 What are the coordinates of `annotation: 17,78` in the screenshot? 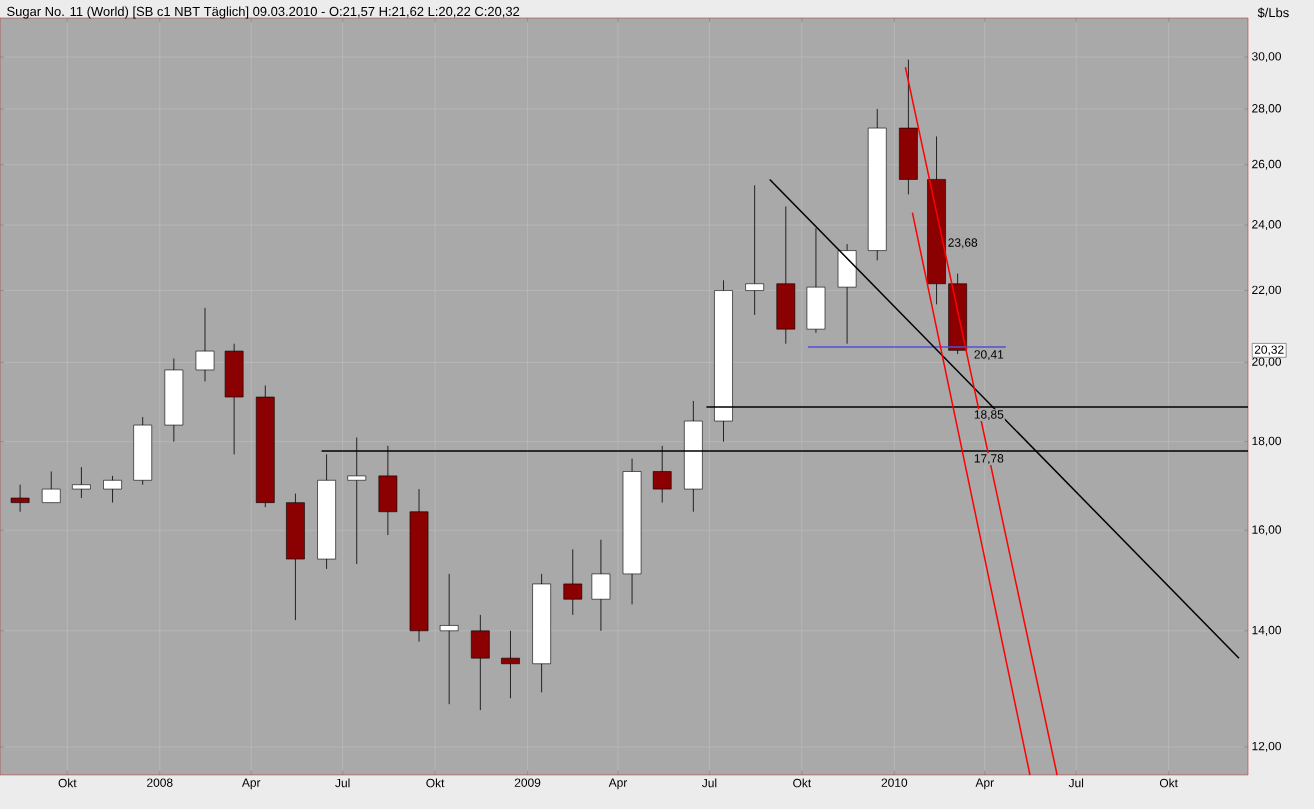 It's located at (989, 459).